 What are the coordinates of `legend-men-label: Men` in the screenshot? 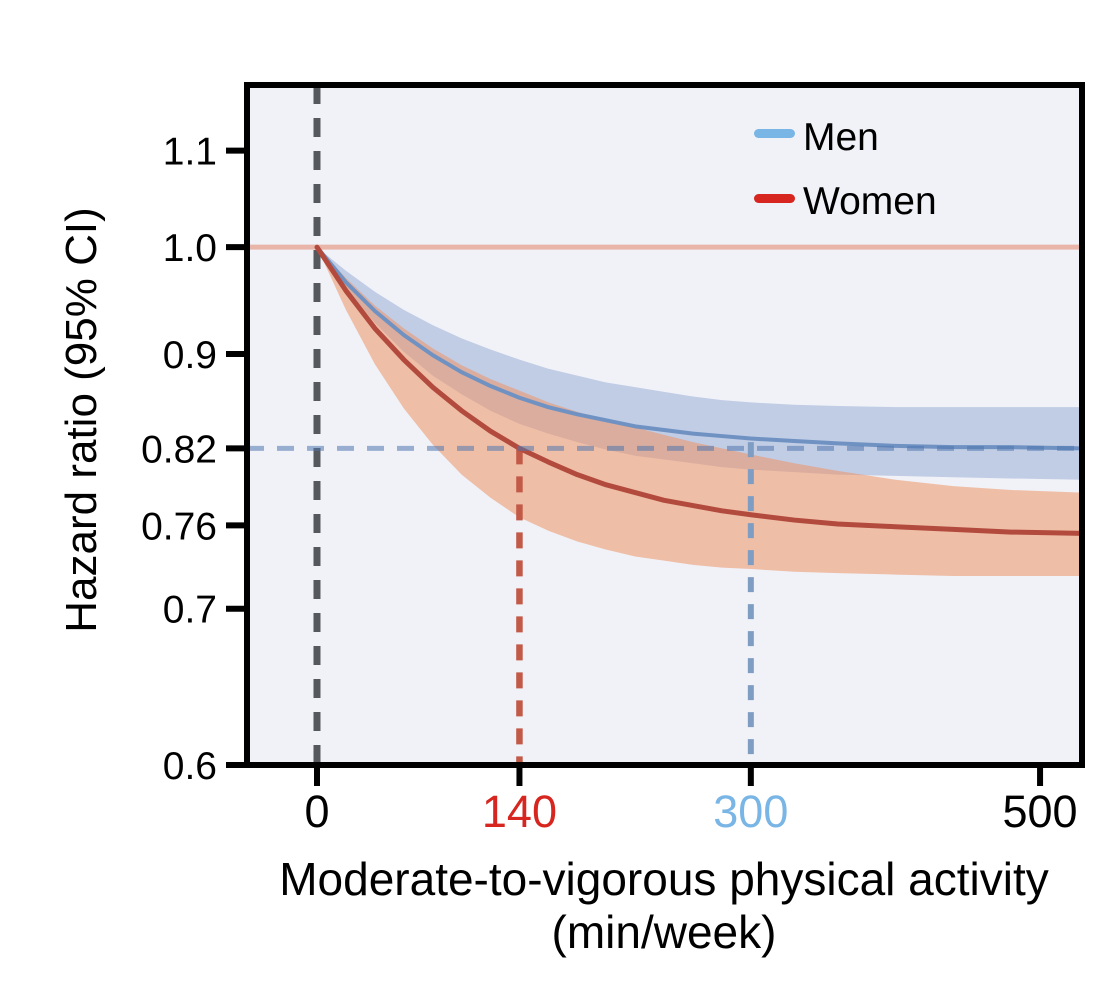 It's located at (841, 137).